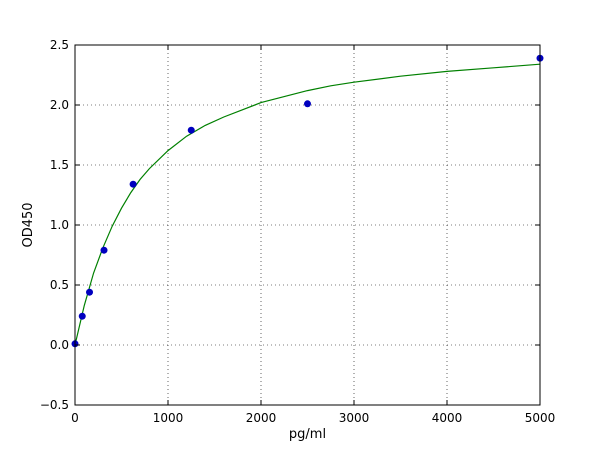 The height and width of the screenshot is (450, 600). What do you see at coordinates (307, 434) in the screenshot?
I see `x-axis-label: pg/ml` at bounding box center [307, 434].